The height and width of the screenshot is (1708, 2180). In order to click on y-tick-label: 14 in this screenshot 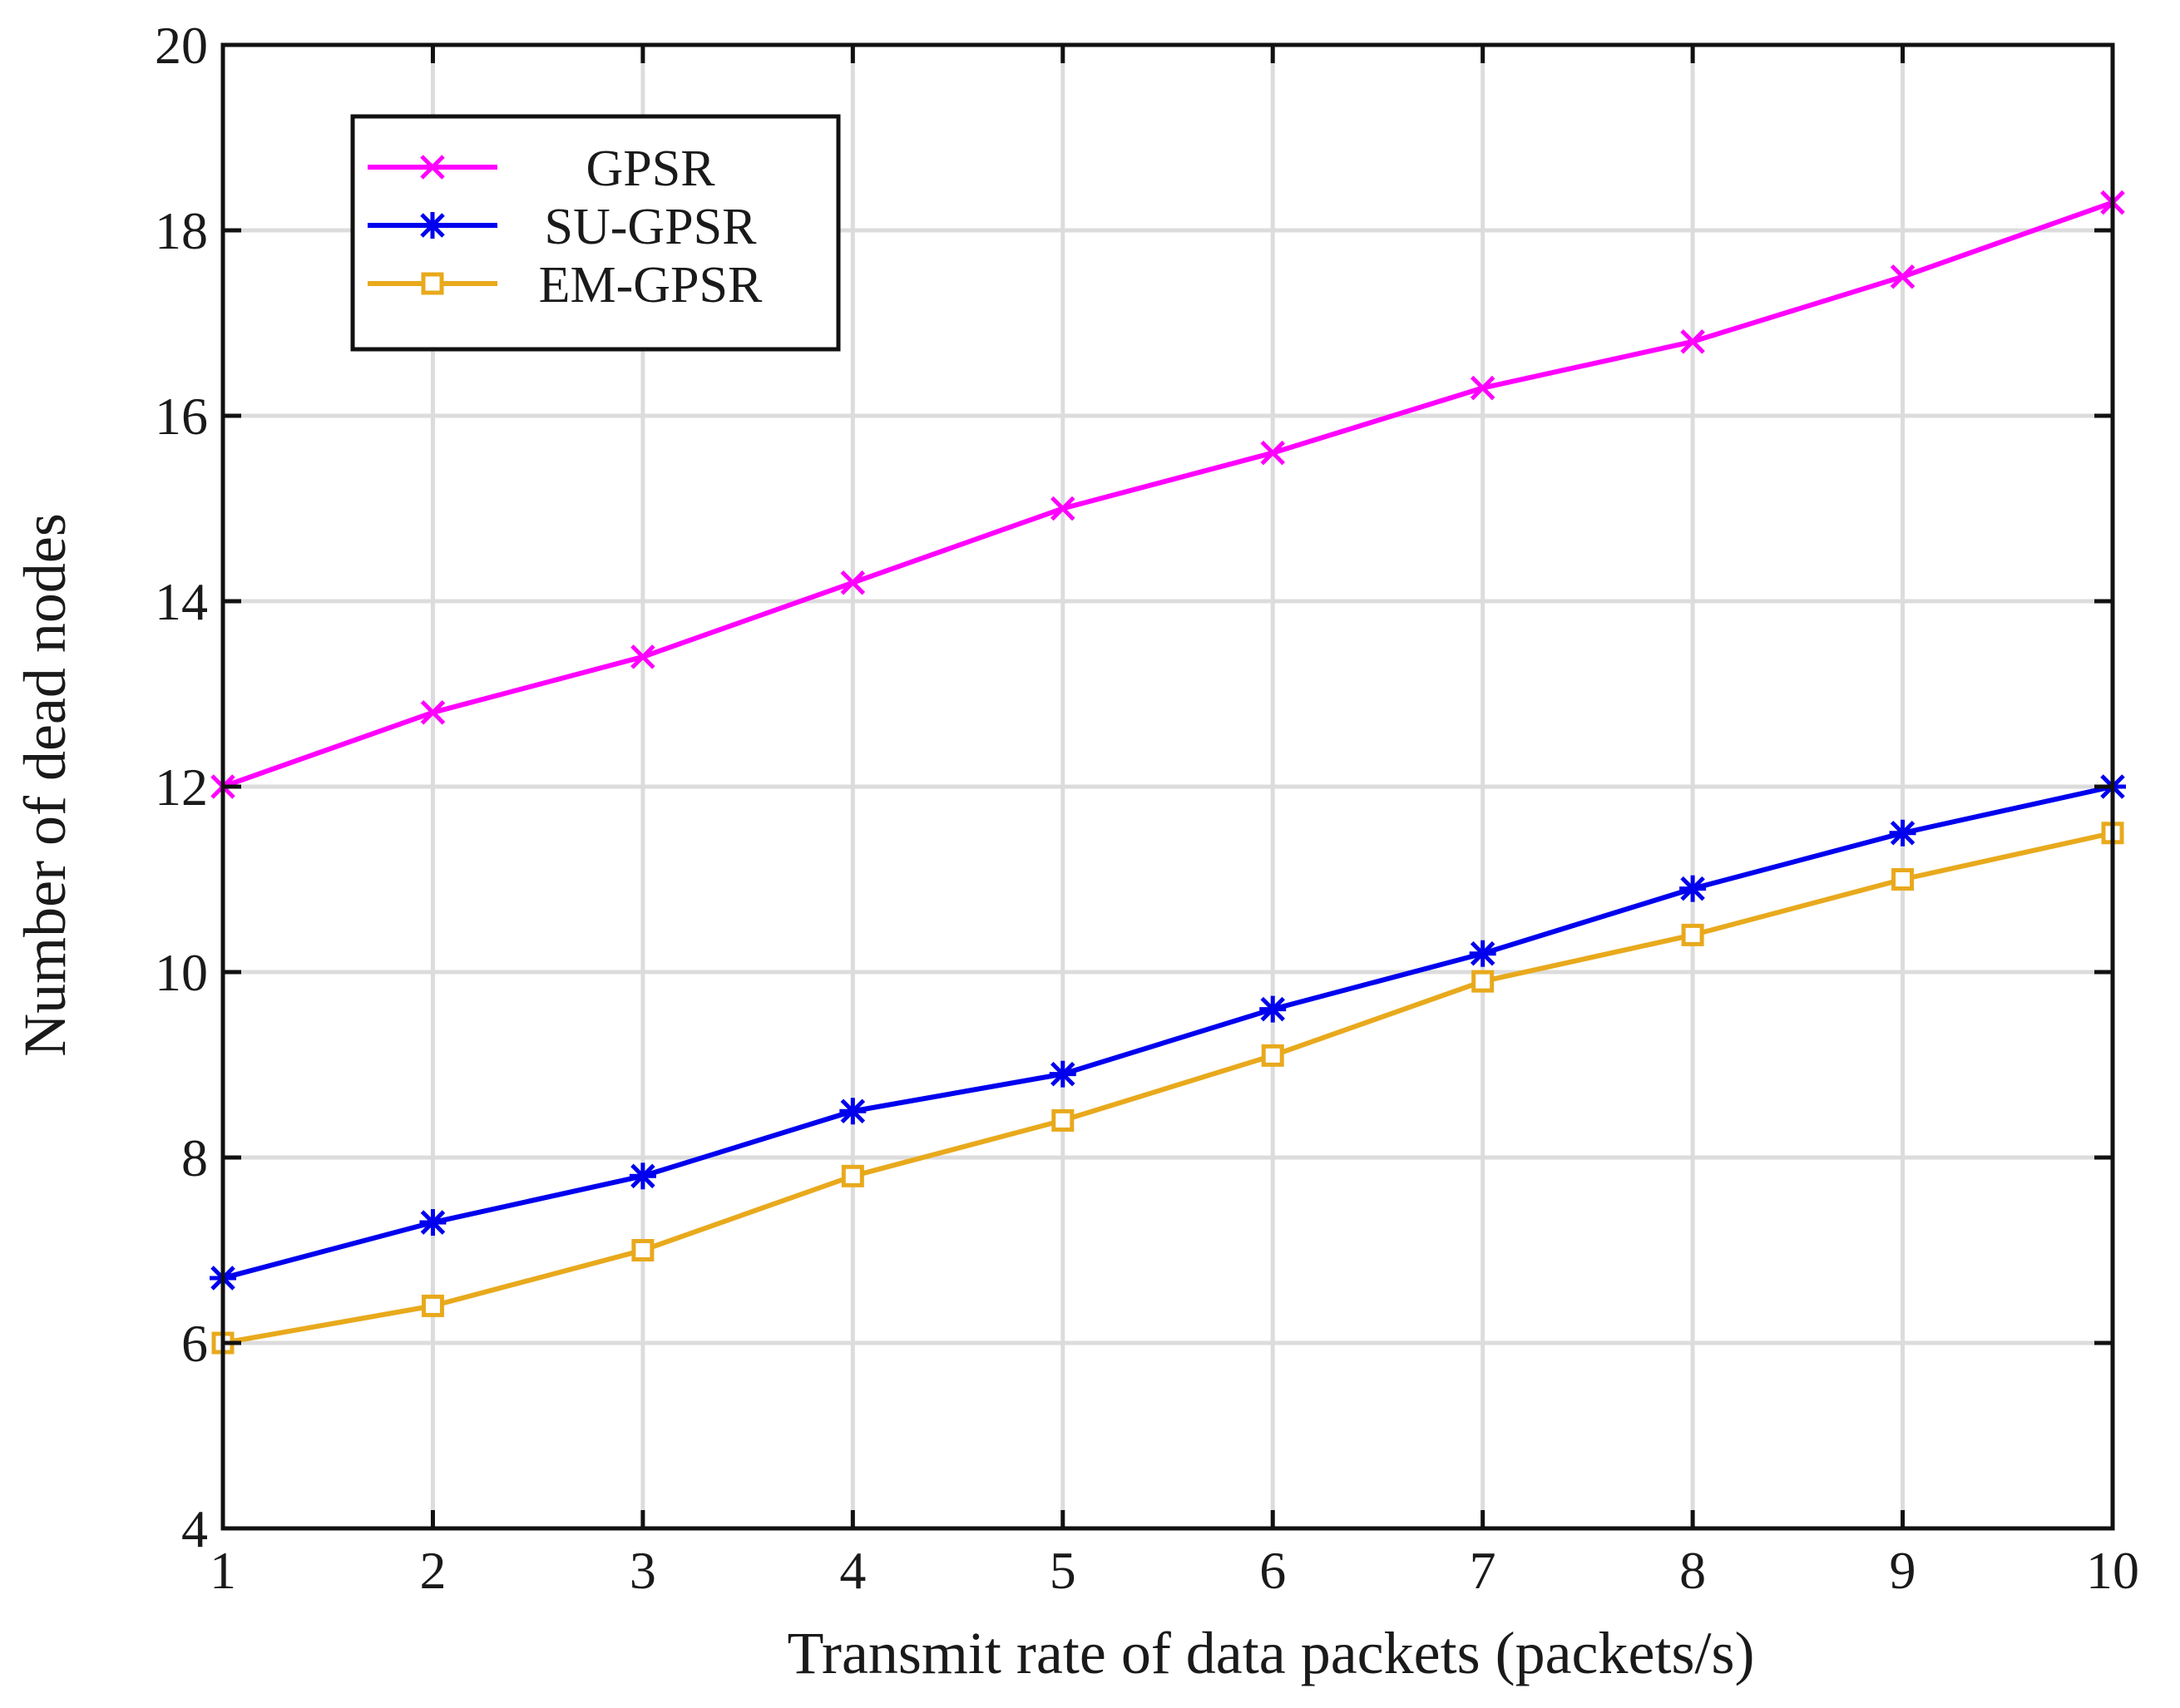, I will do `click(182, 601)`.